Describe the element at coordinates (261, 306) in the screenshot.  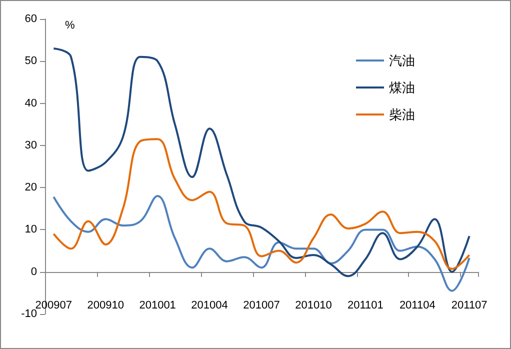
I see `x-tick-label: 201007` at that location.